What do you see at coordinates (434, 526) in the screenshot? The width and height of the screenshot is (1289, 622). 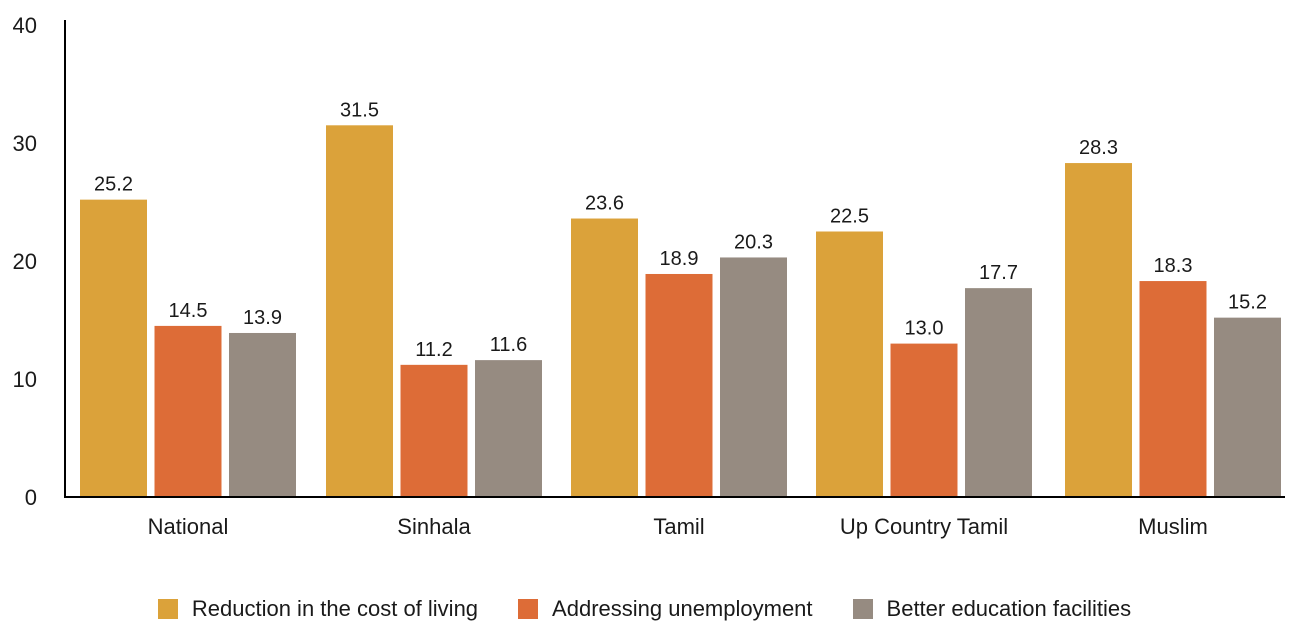 I see `x-tick-label: Sinhala` at bounding box center [434, 526].